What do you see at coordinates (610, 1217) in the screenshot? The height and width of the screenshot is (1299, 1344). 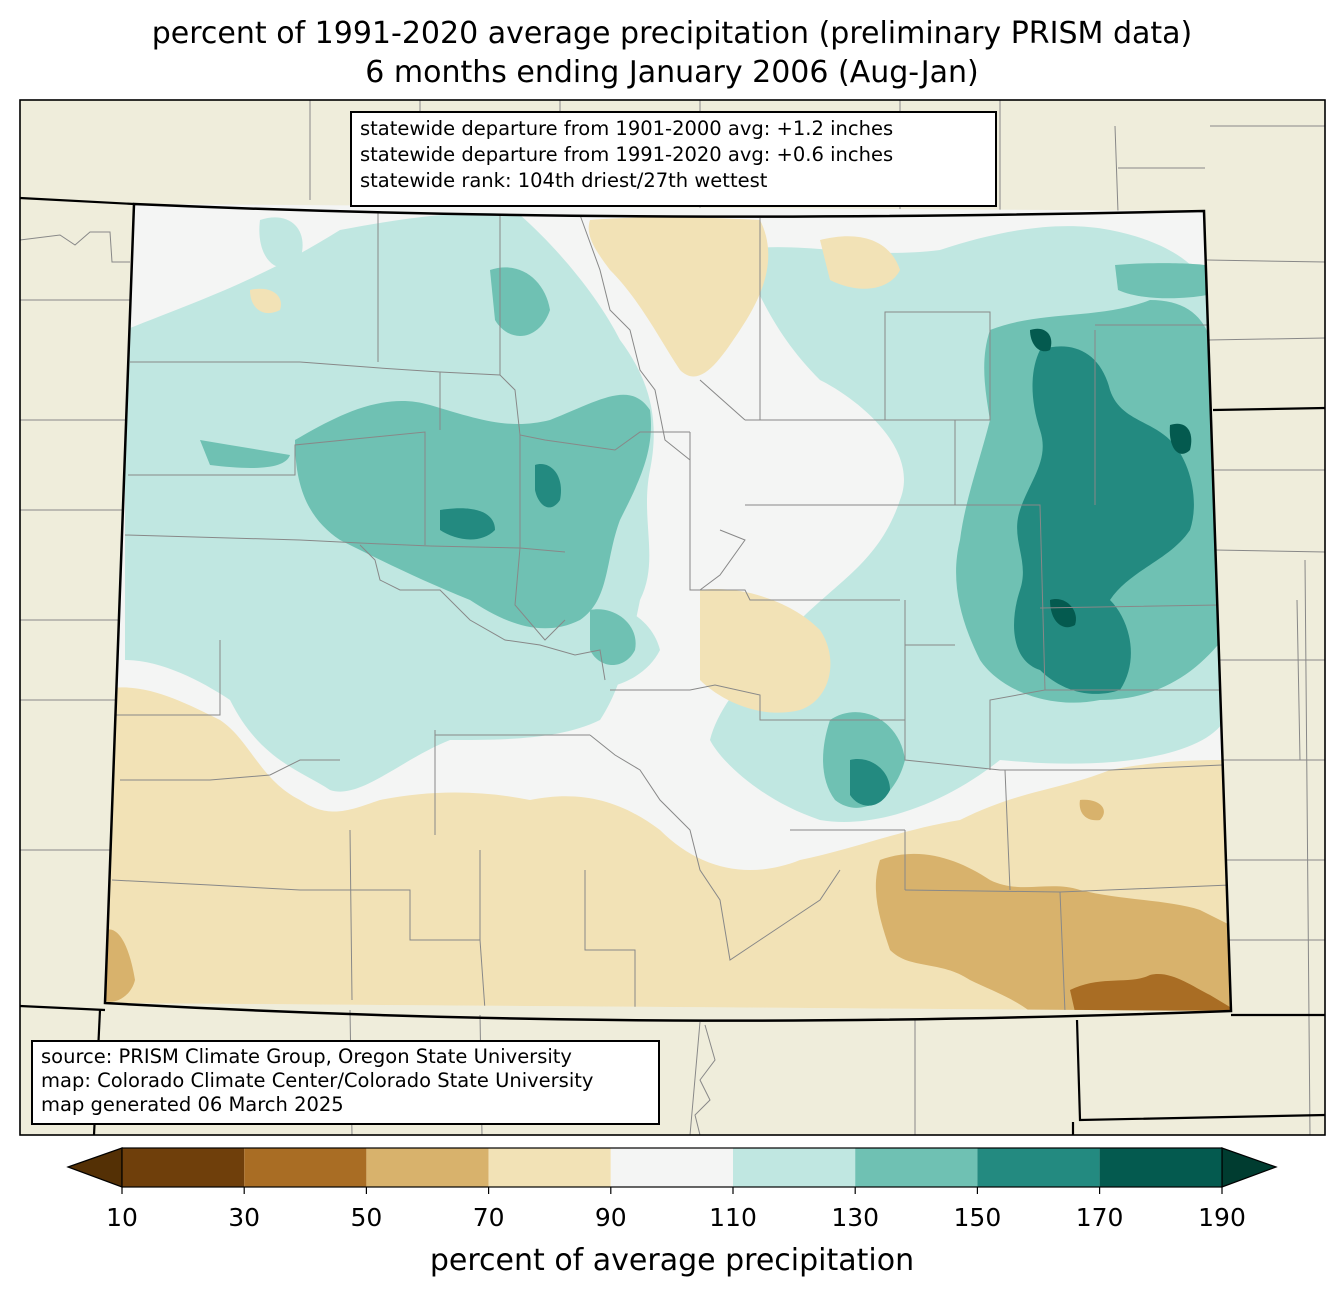 I see `colorbar-tick-label: 90` at bounding box center [610, 1217].